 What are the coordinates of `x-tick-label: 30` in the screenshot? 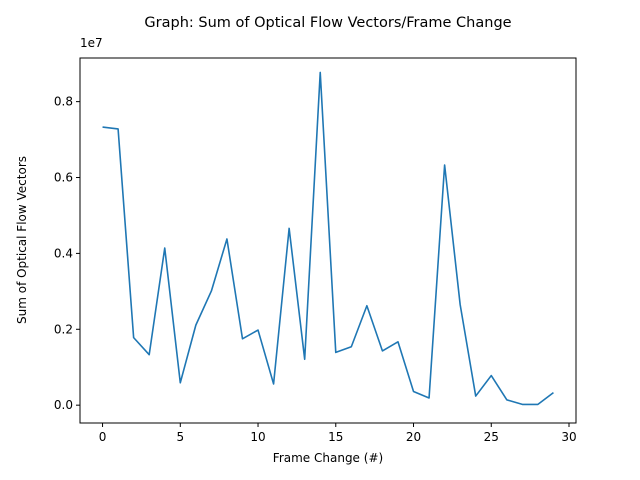 It's located at (568, 437).